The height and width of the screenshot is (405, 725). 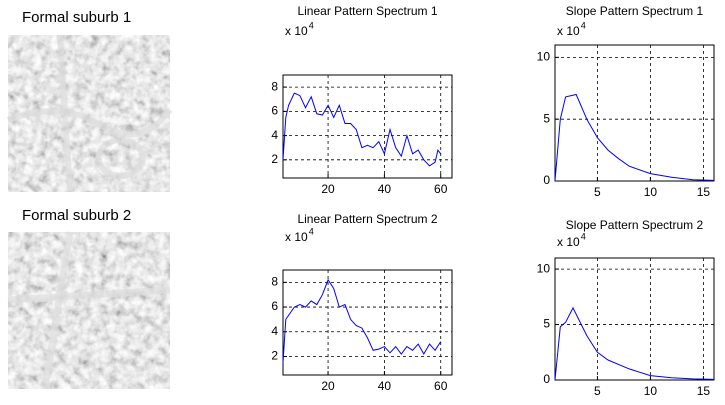 I want to click on chart-title: Linear Pattern Spectrum 1, so click(x=367, y=11).